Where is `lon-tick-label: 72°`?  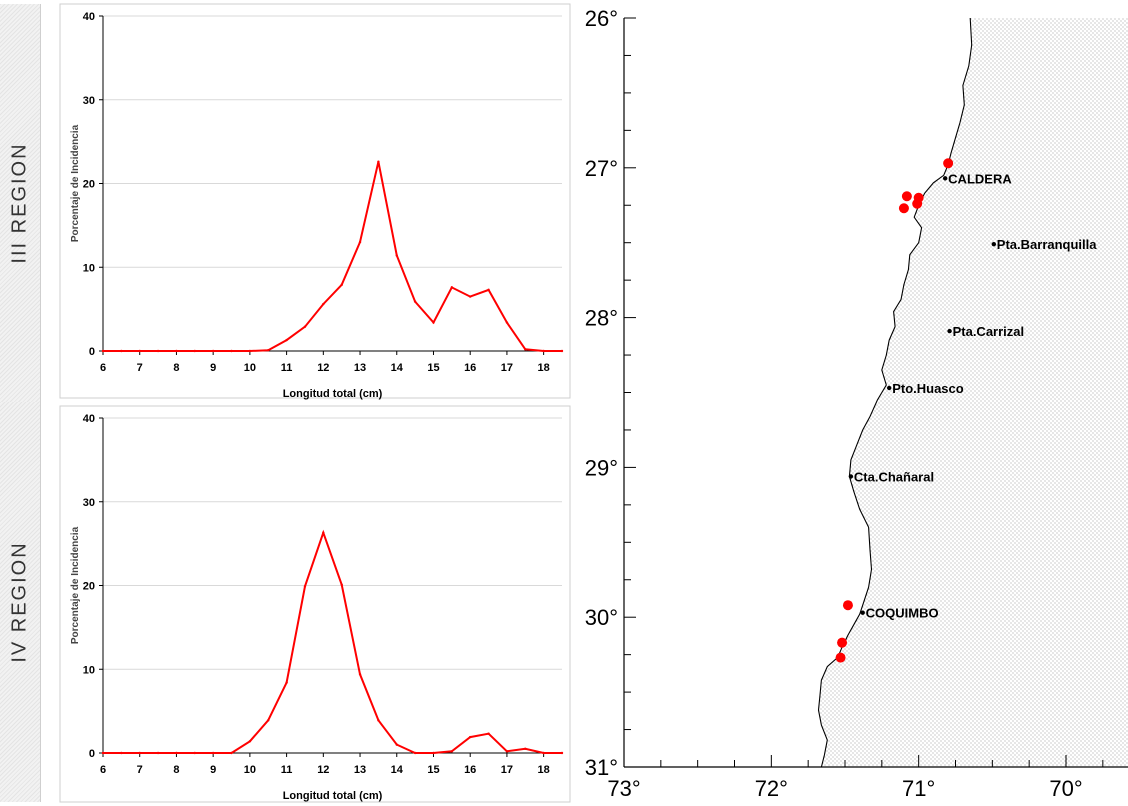 lon-tick-label: 72° is located at coordinates (771, 788).